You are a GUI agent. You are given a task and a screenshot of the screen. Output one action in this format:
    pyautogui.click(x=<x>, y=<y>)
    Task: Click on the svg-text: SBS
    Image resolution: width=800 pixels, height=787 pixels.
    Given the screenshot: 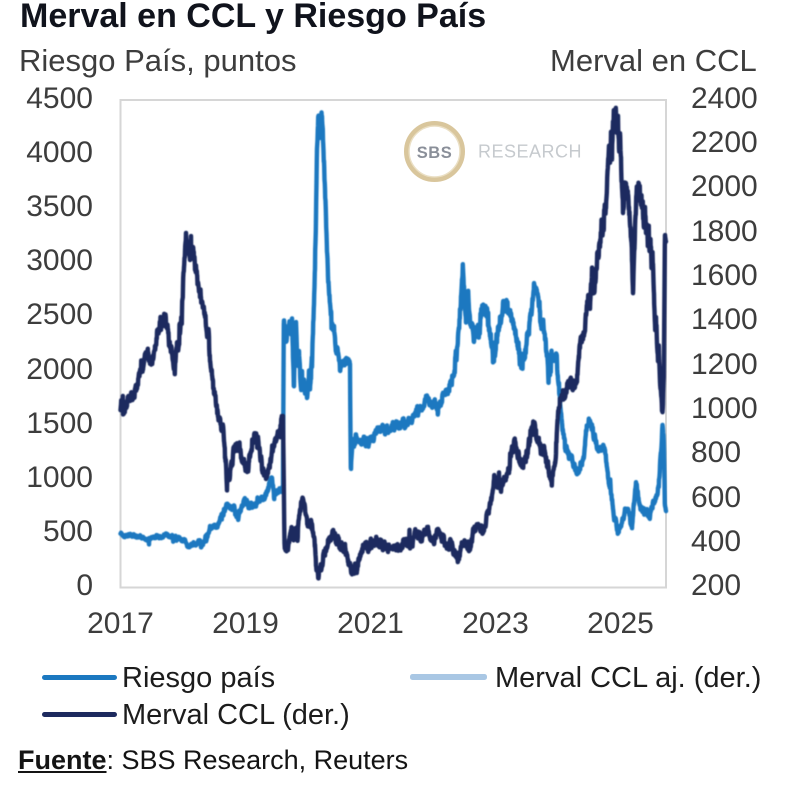 What is the action you would take?
    pyautogui.click(x=434, y=153)
    